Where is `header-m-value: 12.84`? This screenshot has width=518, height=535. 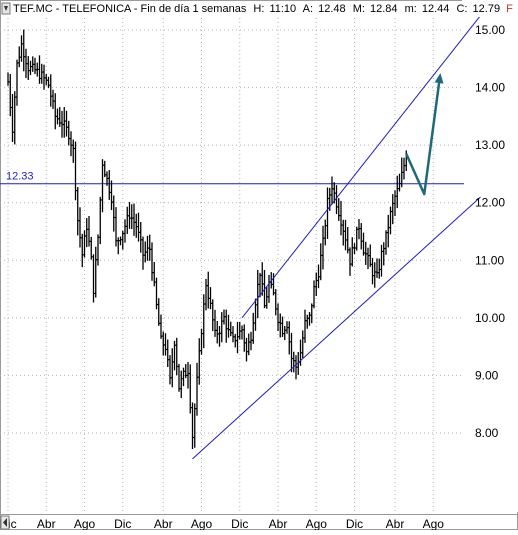
header-m-value: 12.84 is located at coordinates (384, 9).